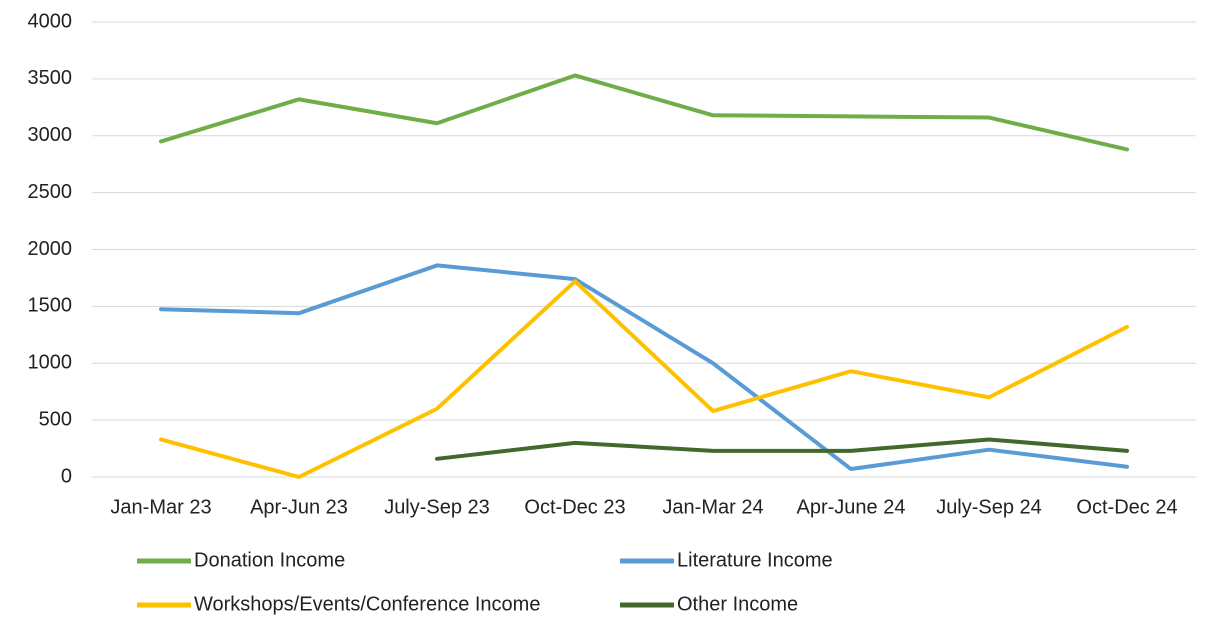  Describe the element at coordinates (50, 135) in the screenshot. I see `y-tick-label: 3000` at that location.